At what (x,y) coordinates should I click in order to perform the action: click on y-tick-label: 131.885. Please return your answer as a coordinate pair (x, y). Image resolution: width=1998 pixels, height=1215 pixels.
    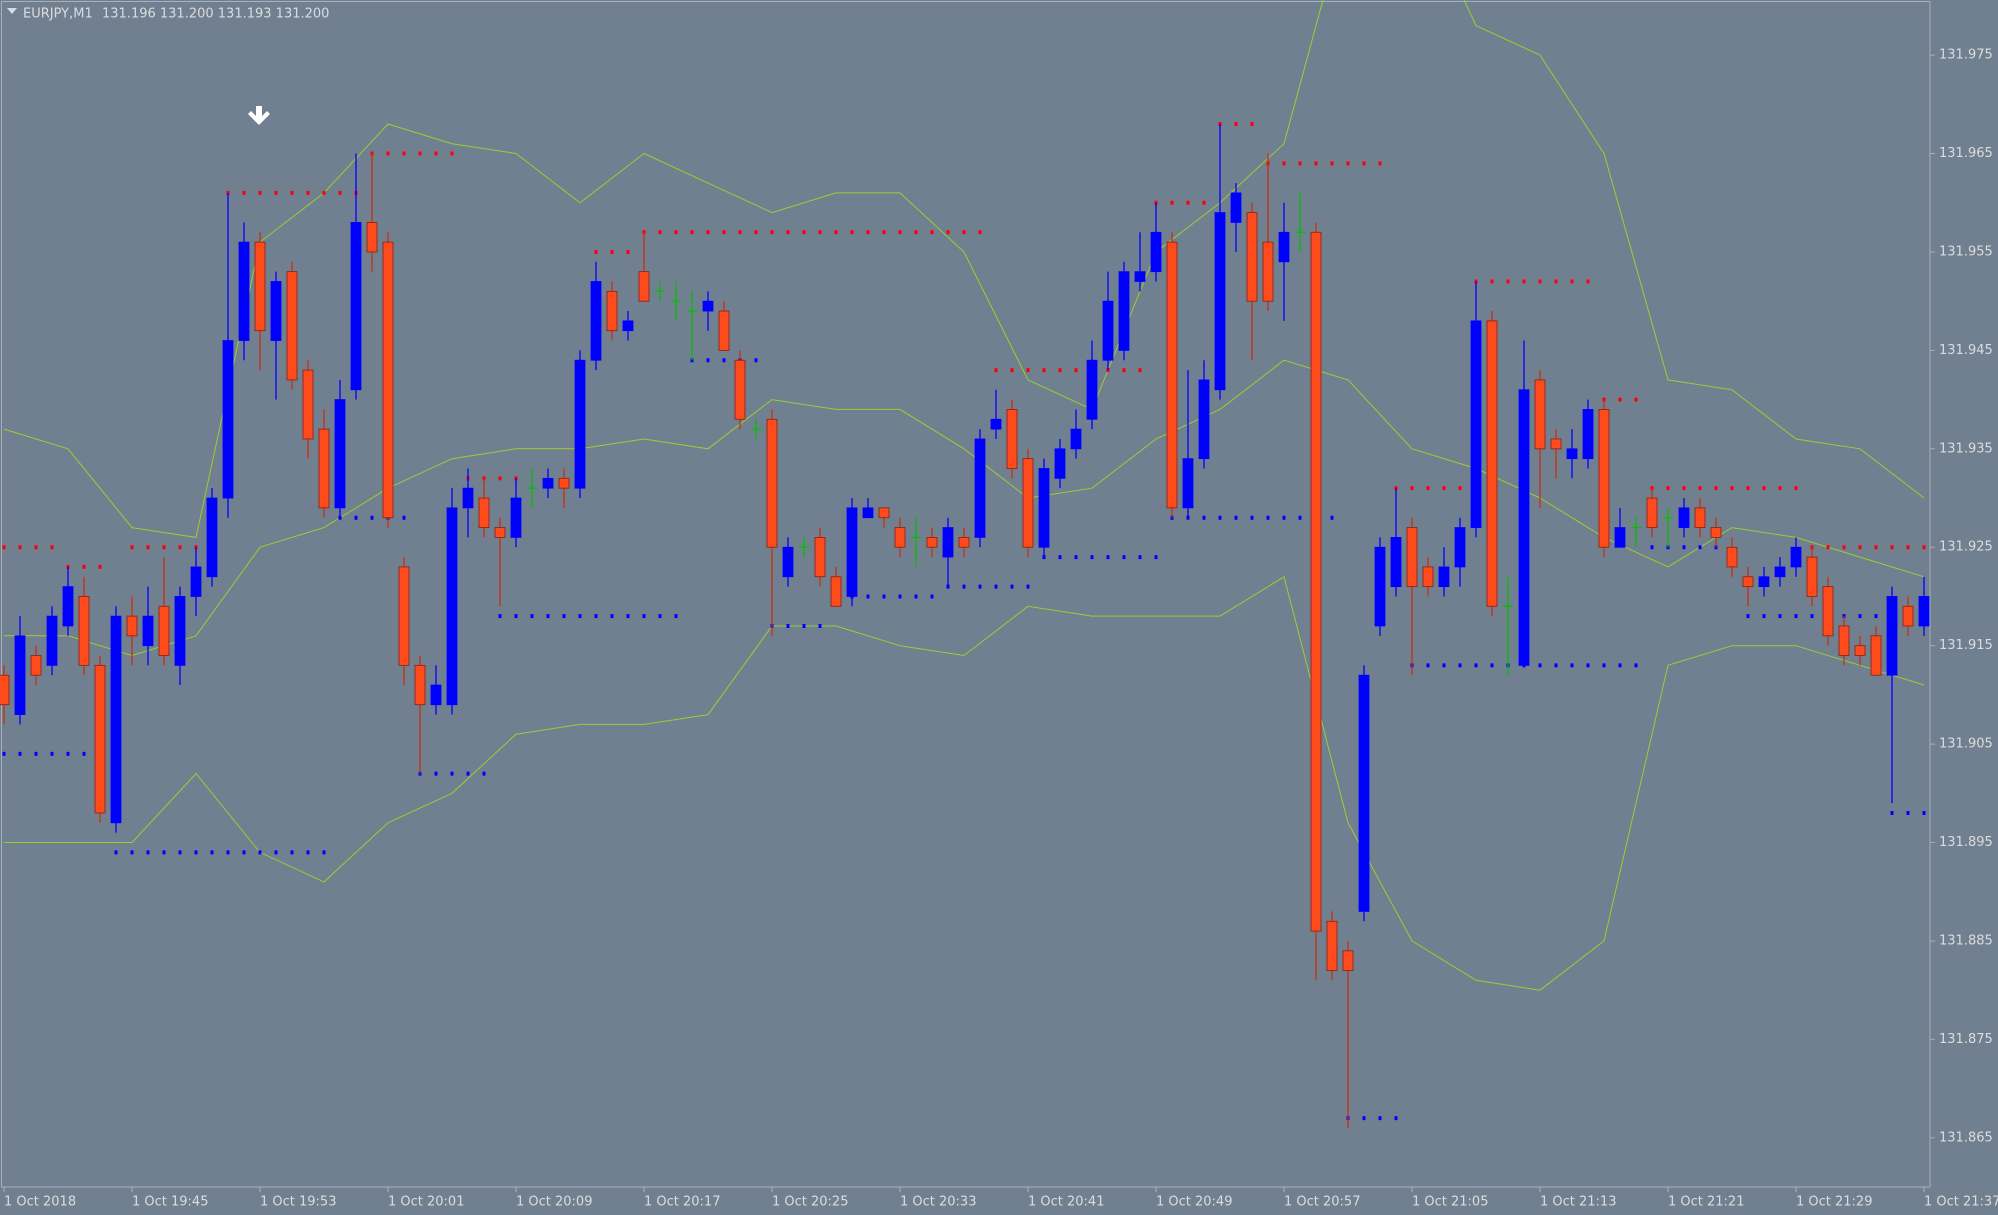
    Looking at the image, I should click on (1966, 940).